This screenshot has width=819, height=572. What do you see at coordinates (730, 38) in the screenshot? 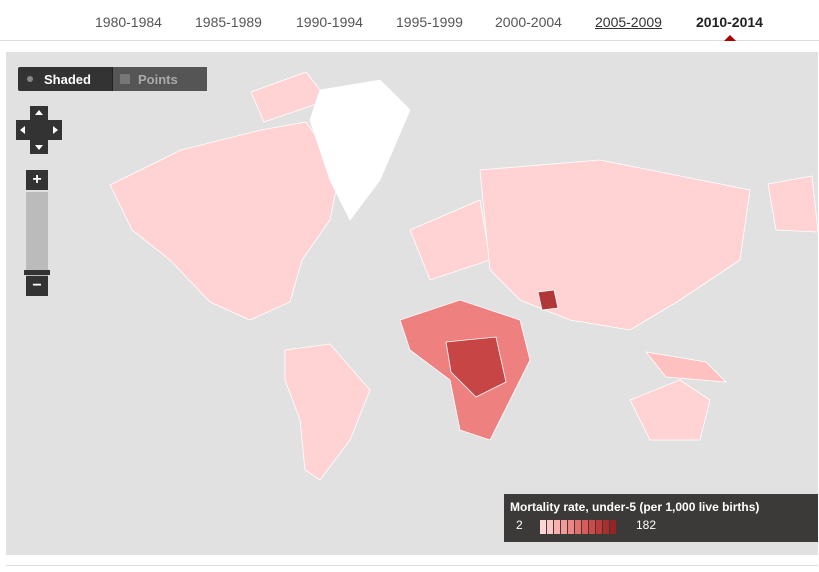
I see `active-marker` at bounding box center [730, 38].